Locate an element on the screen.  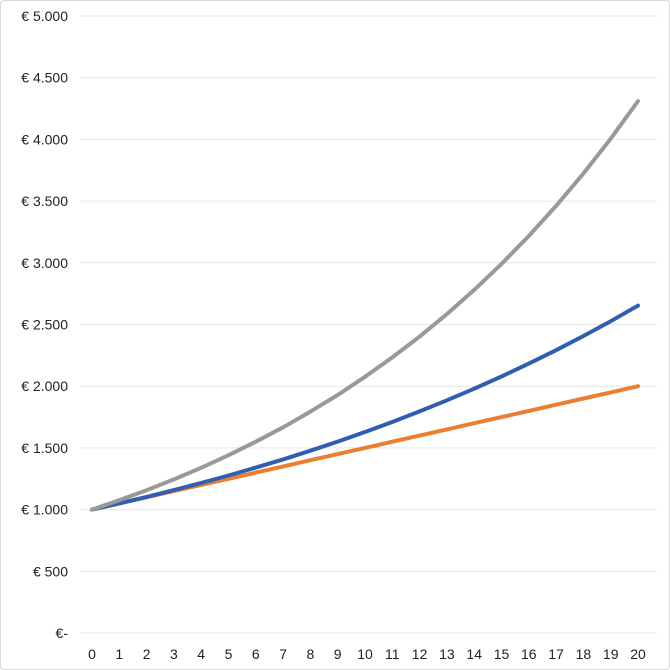
x-tick-label: 9 is located at coordinates (338, 654).